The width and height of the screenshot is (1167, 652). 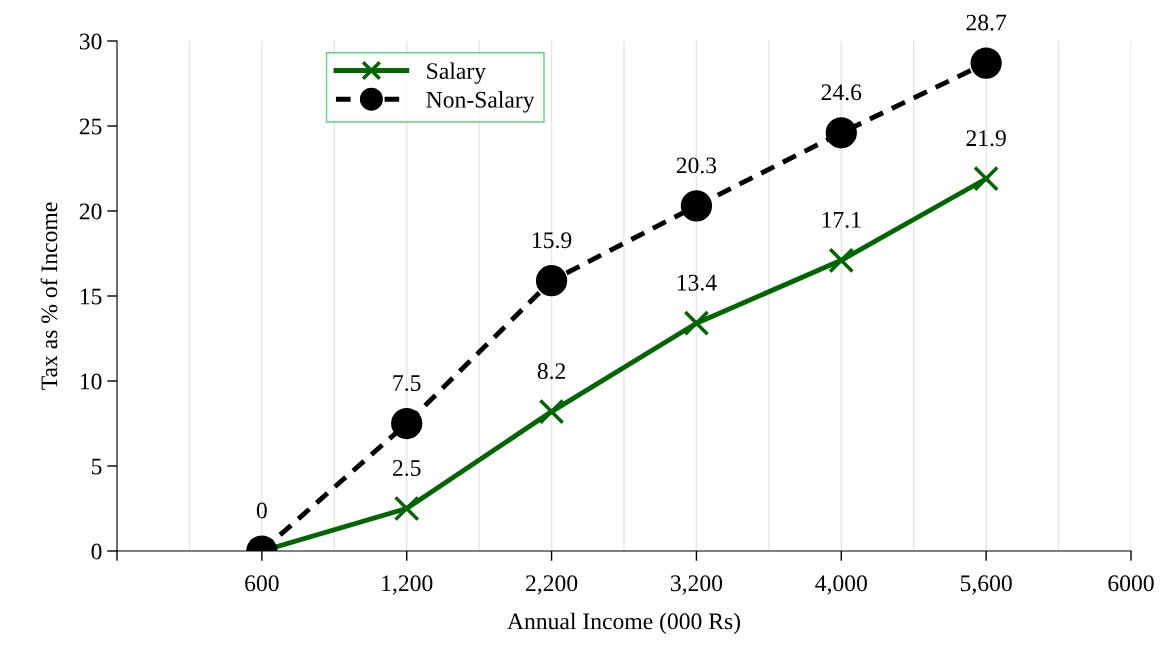 What do you see at coordinates (96, 551) in the screenshot?
I see `y-tick-label: 0` at bounding box center [96, 551].